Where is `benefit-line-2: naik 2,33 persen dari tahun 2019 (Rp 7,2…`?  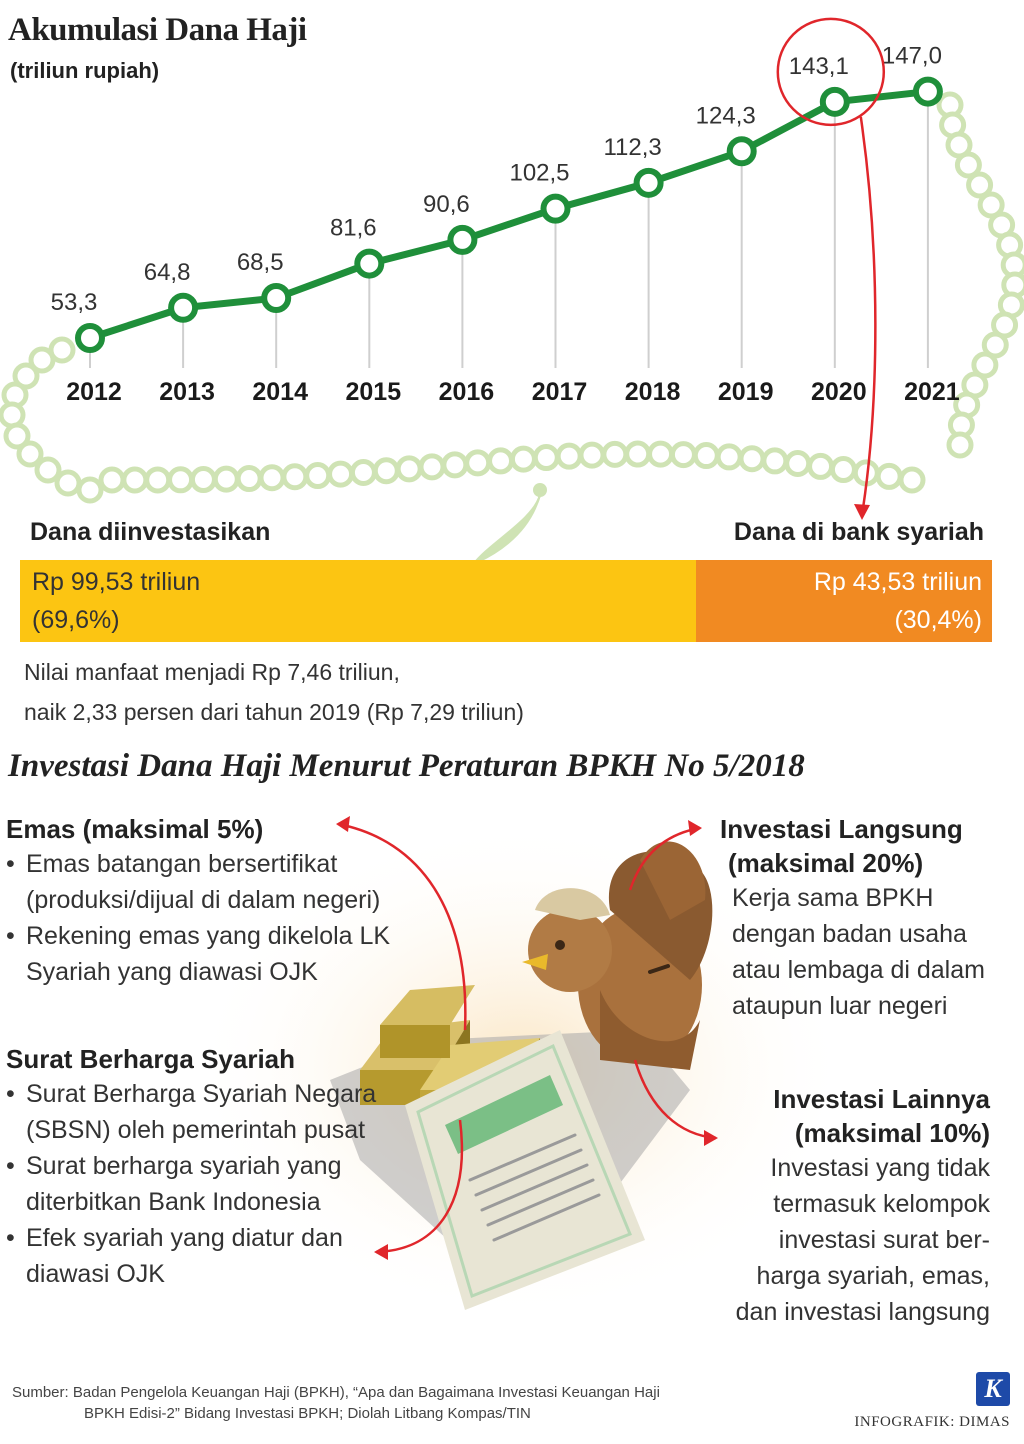 benefit-line-2: naik 2,33 persen dari tahun 2019 (Rp 7,2… is located at coordinates (274, 712).